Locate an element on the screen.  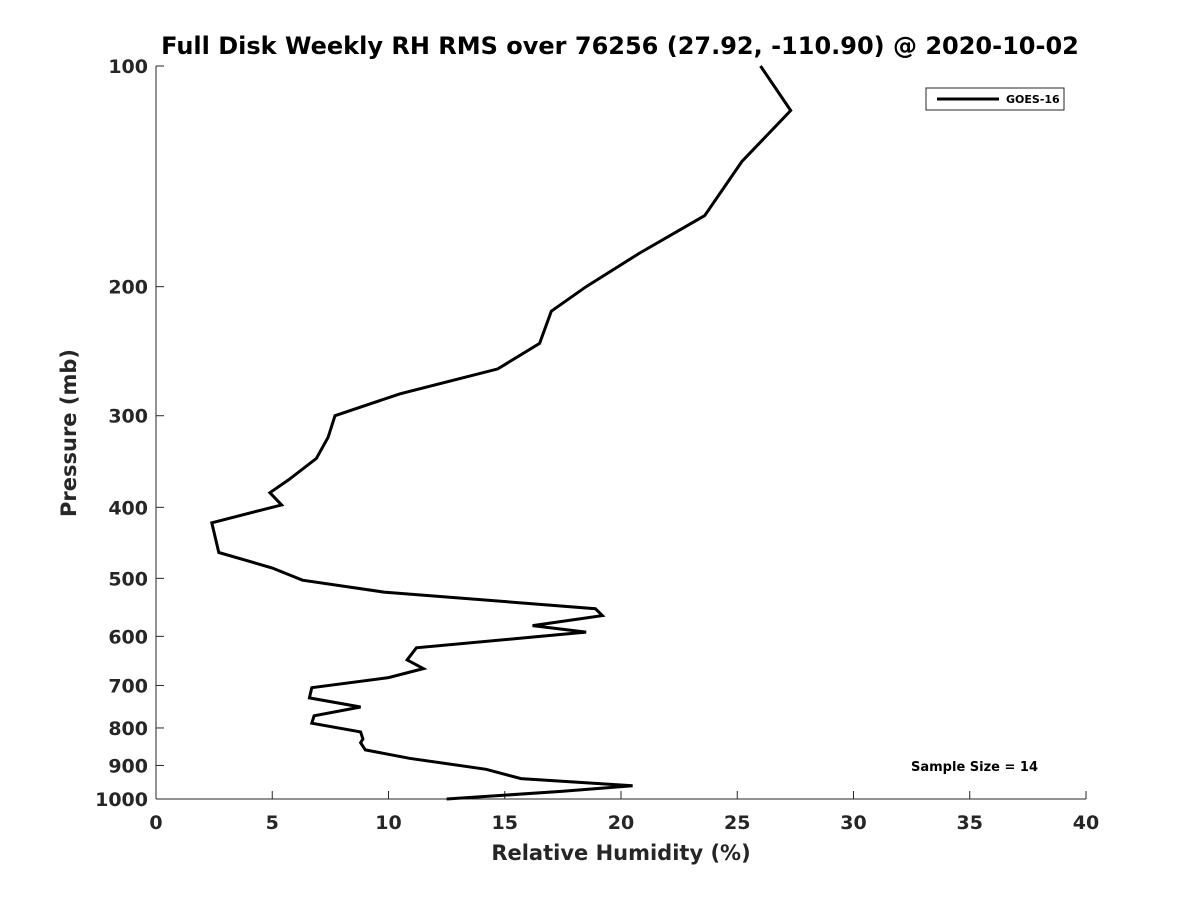
x-tick-label: 5 is located at coordinates (272, 823).